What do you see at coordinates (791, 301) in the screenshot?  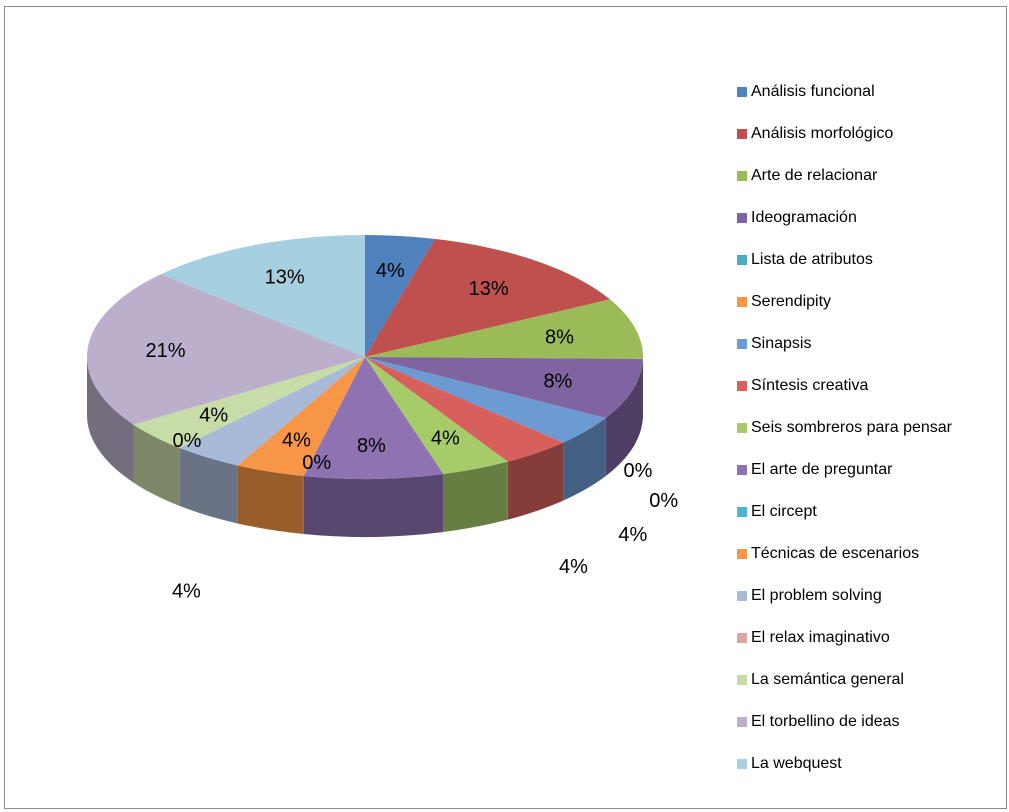 I see `legend-label: Serendipity` at bounding box center [791, 301].